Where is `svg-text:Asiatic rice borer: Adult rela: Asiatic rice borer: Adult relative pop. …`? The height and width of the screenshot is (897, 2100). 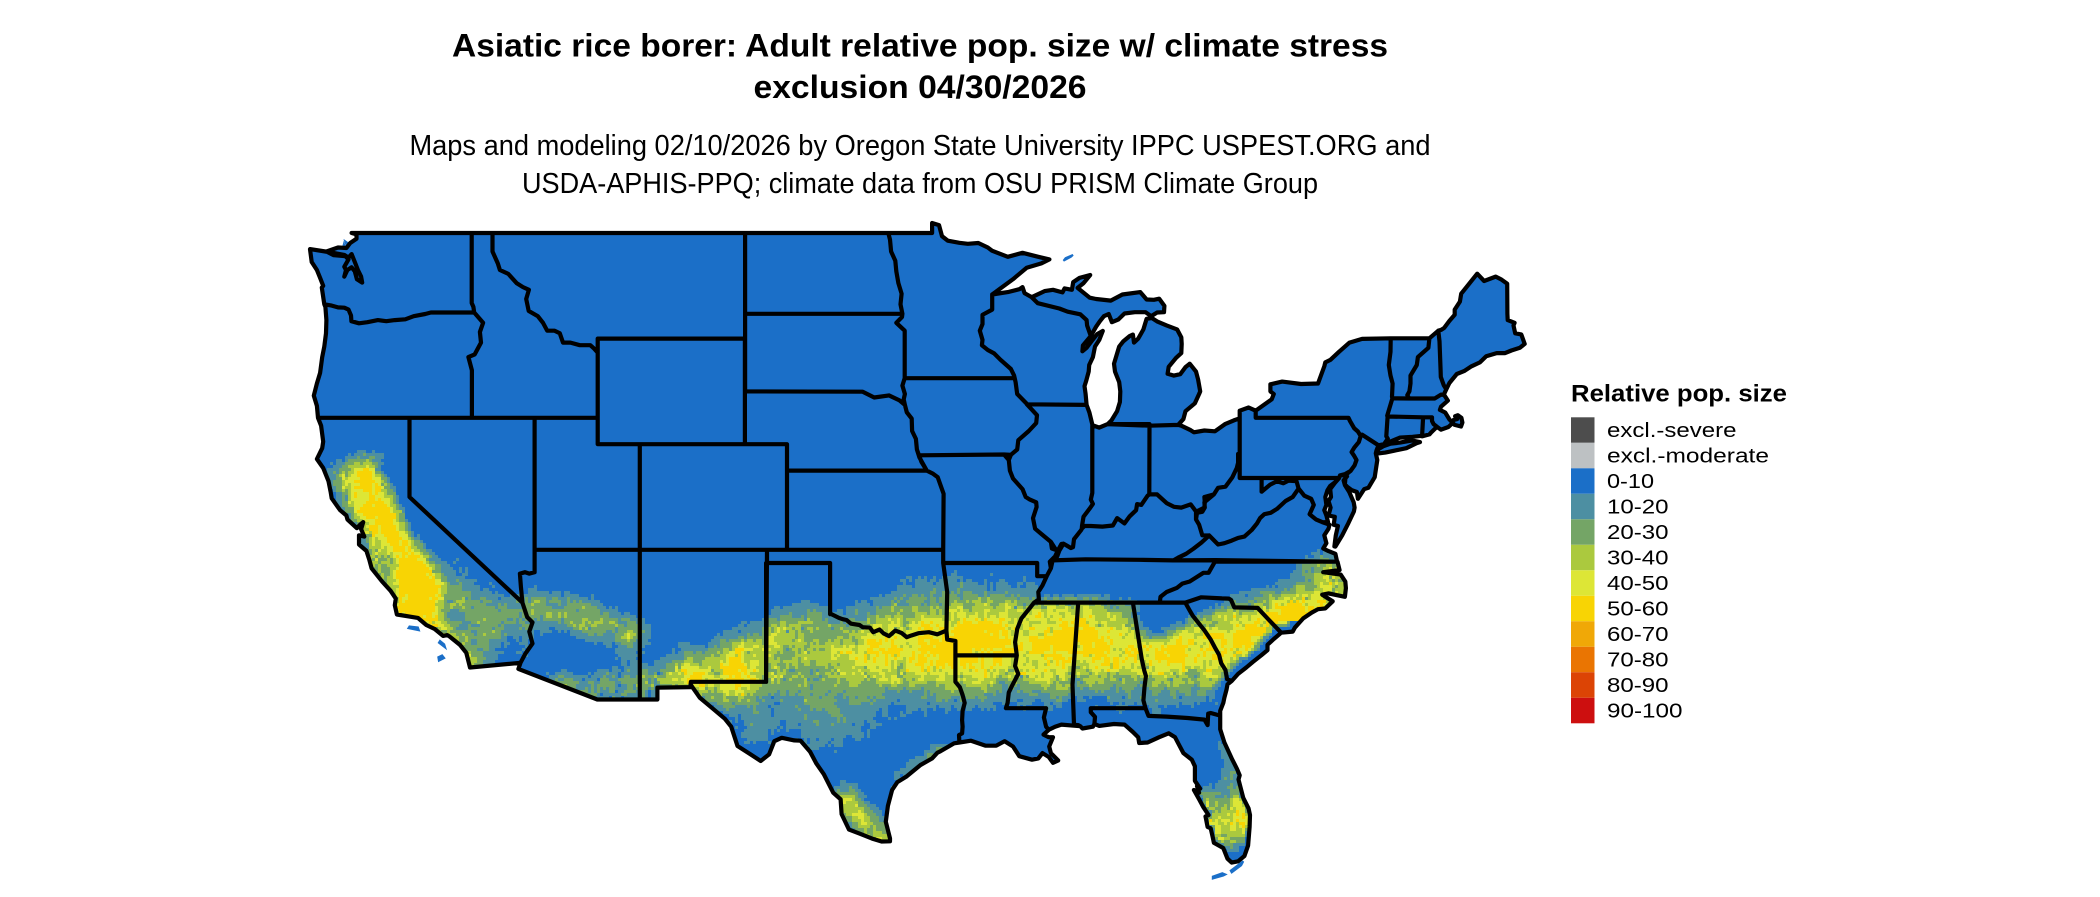
svg-text:Asiatic rice borer: Adult rela: Asiatic rice borer: Adult relative pop. … is located at coordinates (920, 46).